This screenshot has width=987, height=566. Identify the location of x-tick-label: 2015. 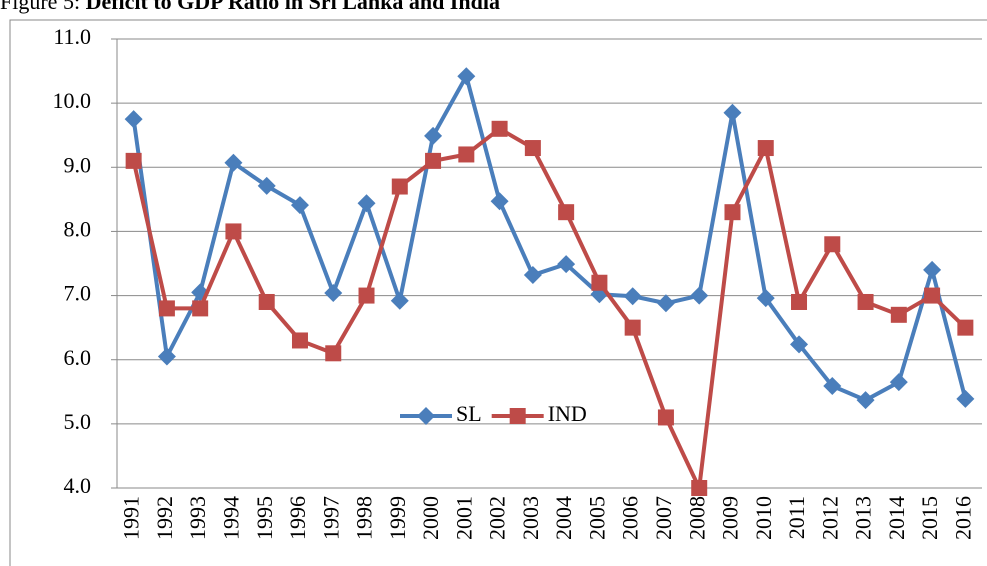
(929, 518).